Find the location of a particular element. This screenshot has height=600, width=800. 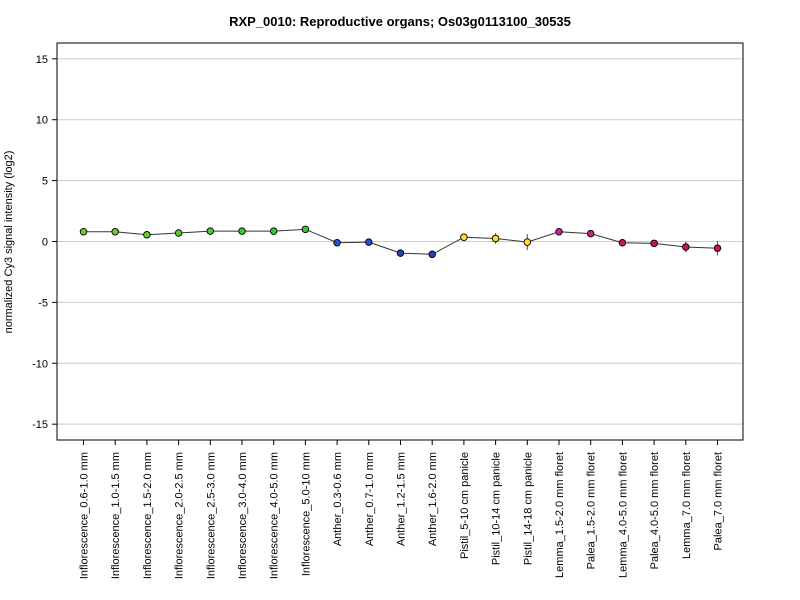

y-axis: 15 10 5 0 -5 -10 -15 is located at coordinates (44, 242).